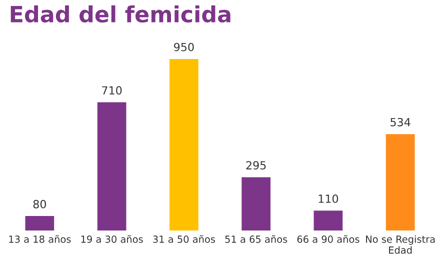  What do you see at coordinates (39, 204) in the screenshot?
I see `data-label: 80` at bounding box center [39, 204].